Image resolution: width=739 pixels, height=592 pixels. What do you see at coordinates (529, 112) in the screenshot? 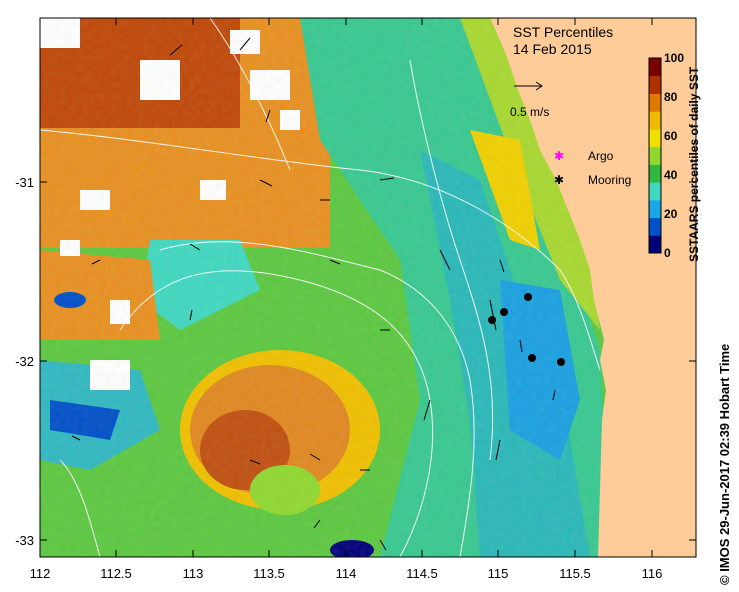
I see `scale-vector-label: 0.5 m/s` at bounding box center [529, 112].